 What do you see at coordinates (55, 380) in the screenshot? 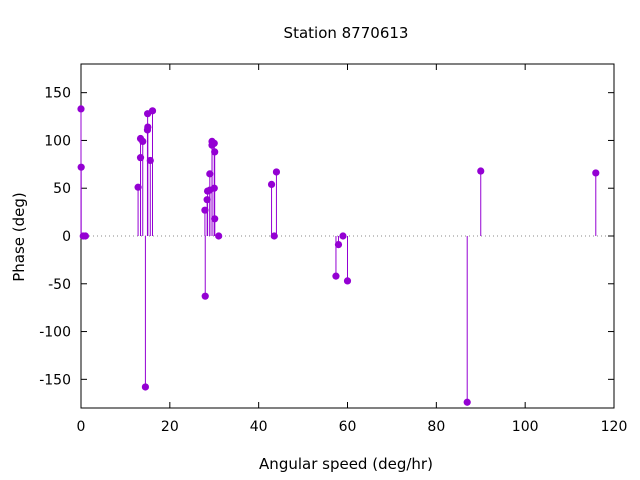
I see `y-tick-label: -150` at bounding box center [55, 380].